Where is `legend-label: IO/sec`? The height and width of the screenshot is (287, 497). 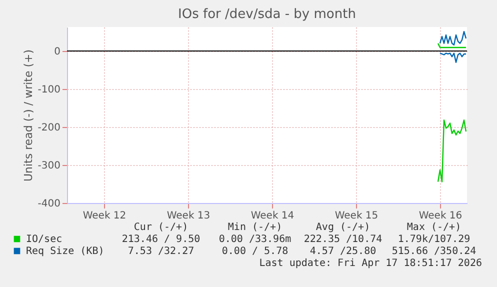 legend-label: IO/sec is located at coordinates (44, 239).